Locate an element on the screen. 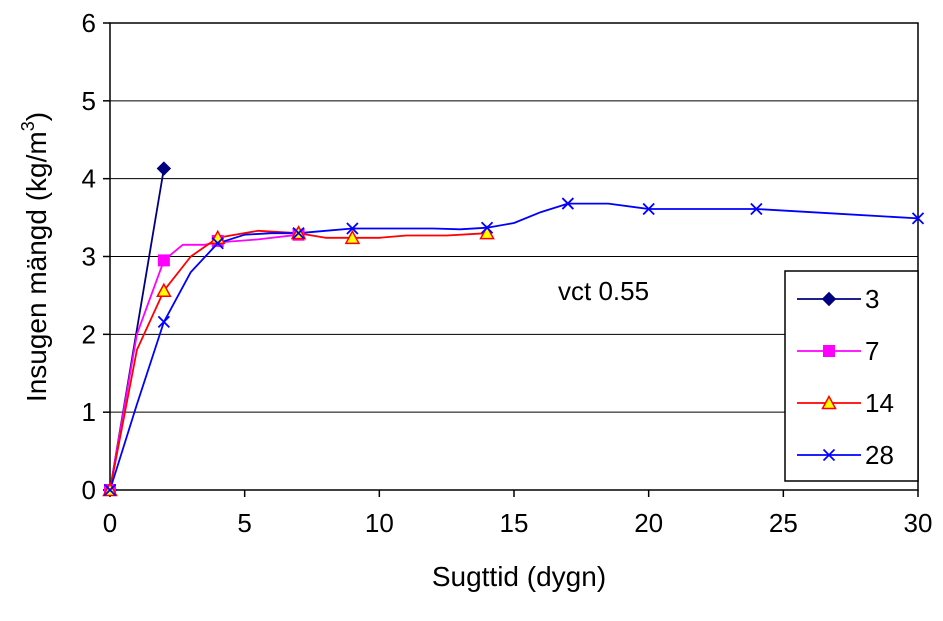 This screenshot has width=943, height=621. x-axis-title: Sugttid (dygn) is located at coordinates (519, 576).